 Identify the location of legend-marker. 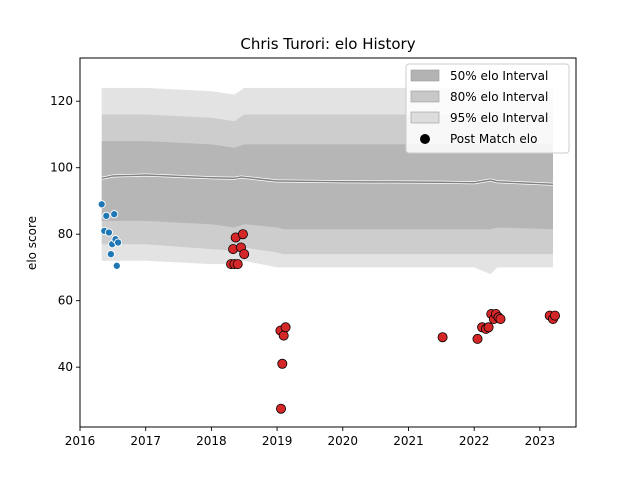
(425, 139).